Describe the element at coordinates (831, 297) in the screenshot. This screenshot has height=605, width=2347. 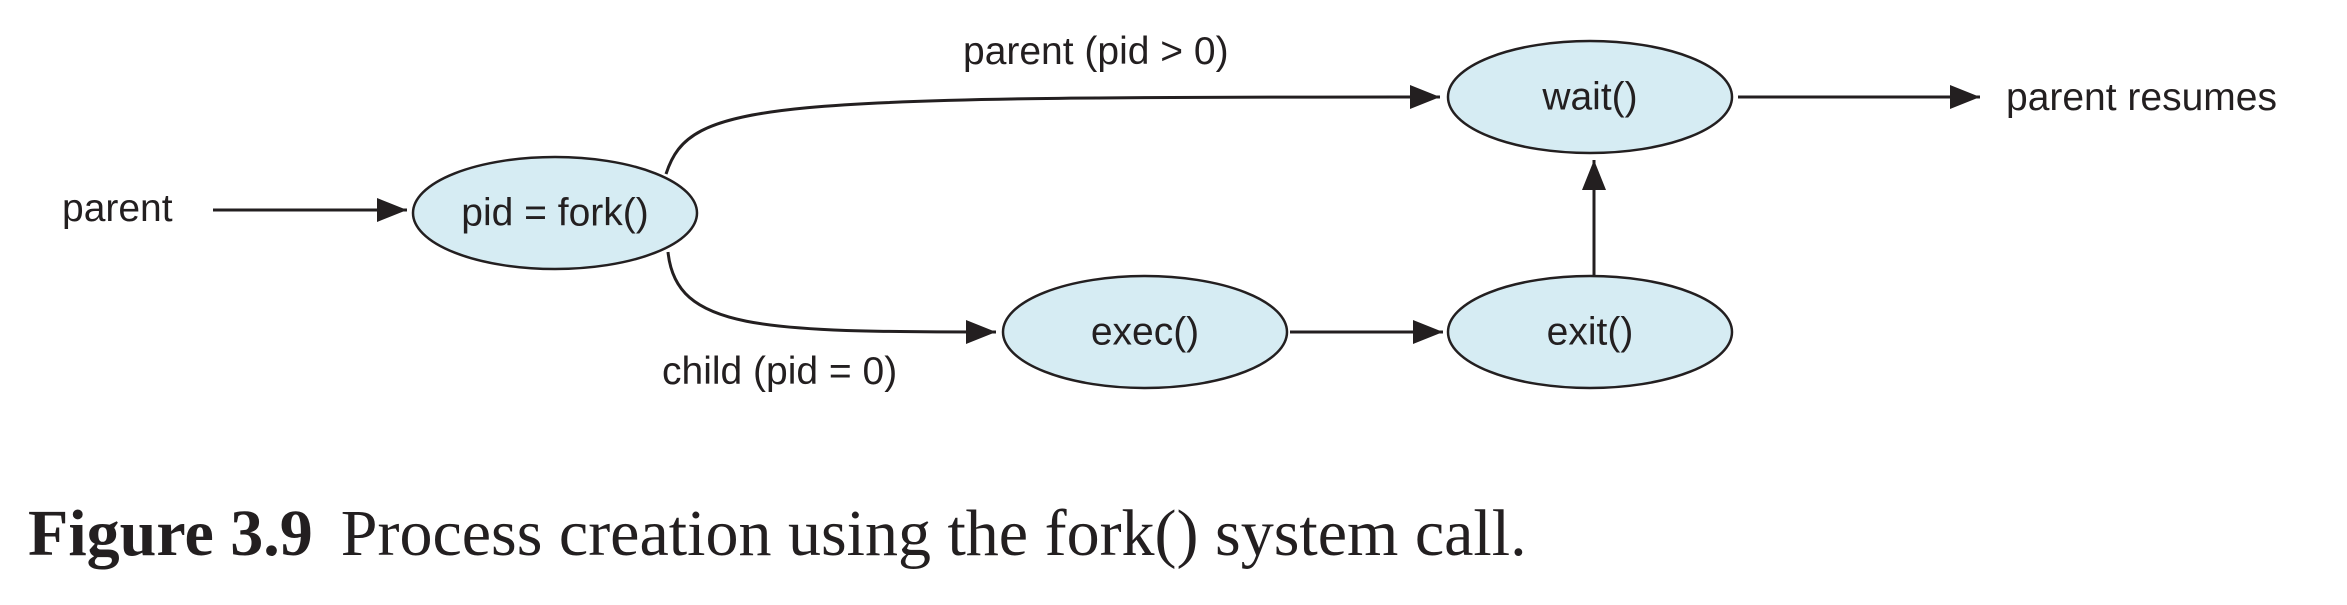
I see `edge-fork-to-exec` at that location.